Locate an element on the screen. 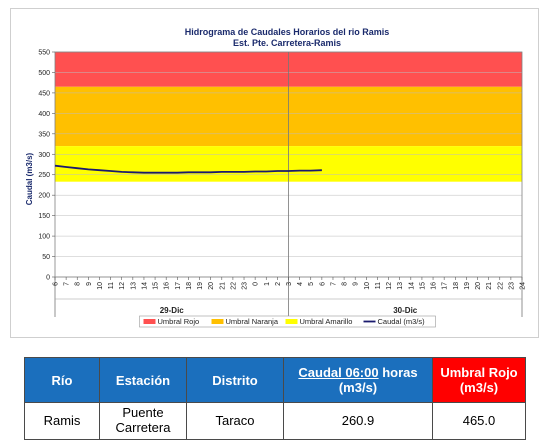 This screenshot has height=445, width=549. x-tick-label-7: 13 is located at coordinates (133, 286).